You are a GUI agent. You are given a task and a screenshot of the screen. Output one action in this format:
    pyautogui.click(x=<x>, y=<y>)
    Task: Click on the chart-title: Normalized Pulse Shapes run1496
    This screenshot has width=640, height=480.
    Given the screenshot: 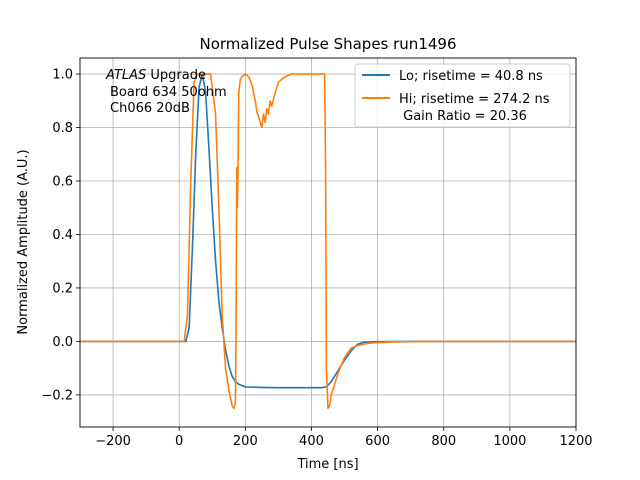 What is the action you would take?
    pyautogui.click(x=327, y=44)
    